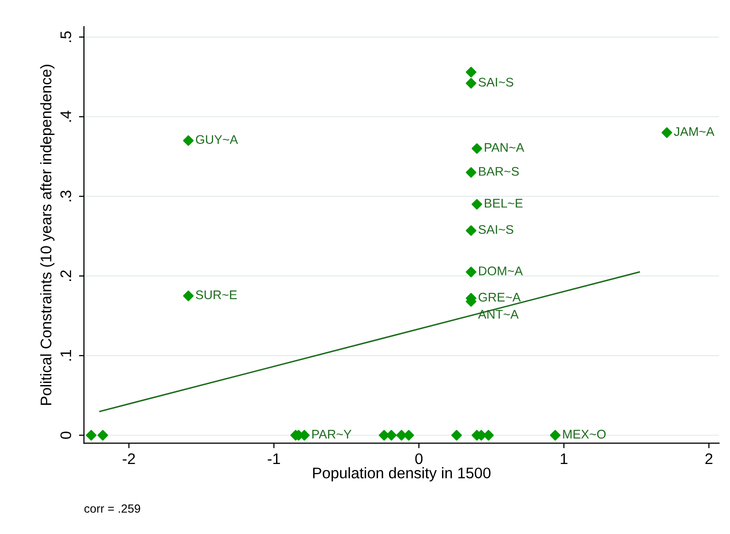 The image size is (730, 534). Describe the element at coordinates (66, 196) in the screenshot. I see `y-tick-label: .3` at that location.